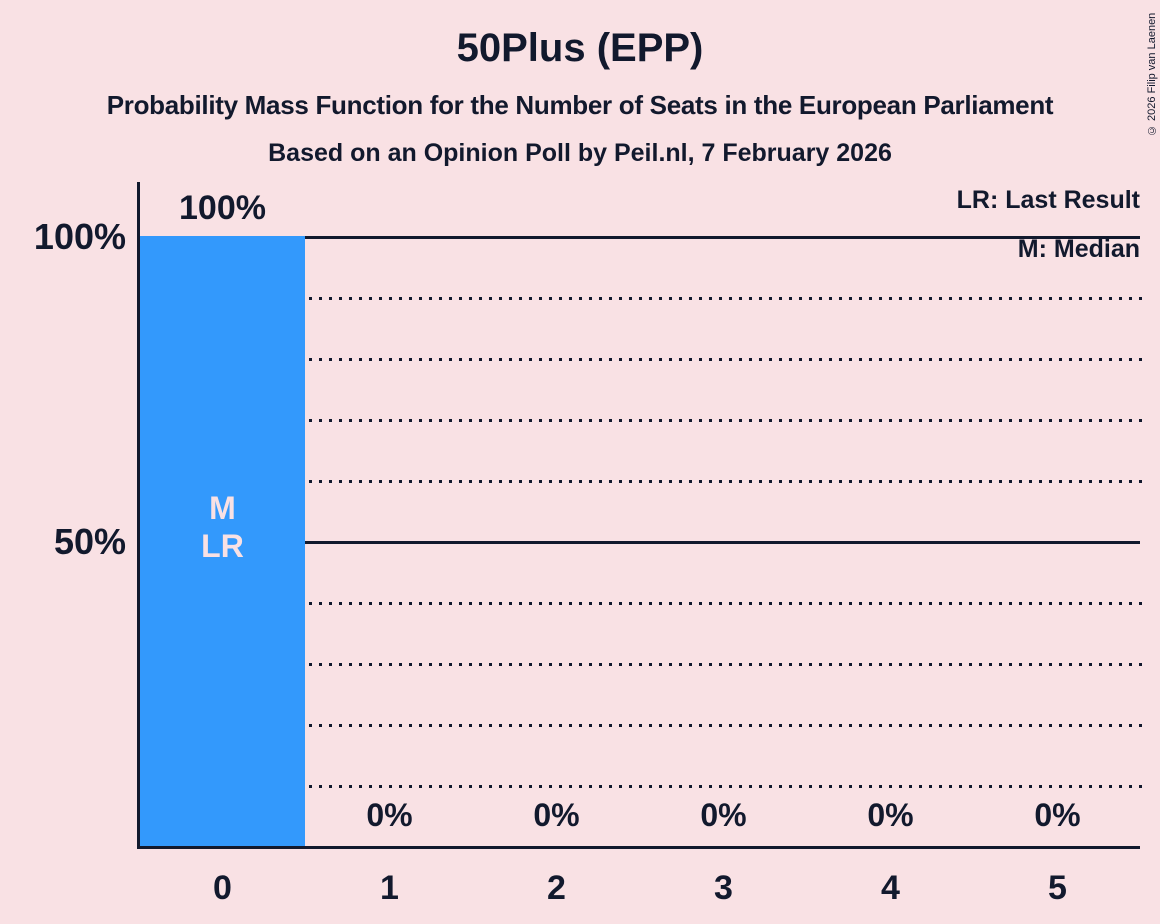 The height and width of the screenshot is (924, 1160). Describe the element at coordinates (723, 888) in the screenshot. I see `x-tick-label-seat-3: 3` at that location.